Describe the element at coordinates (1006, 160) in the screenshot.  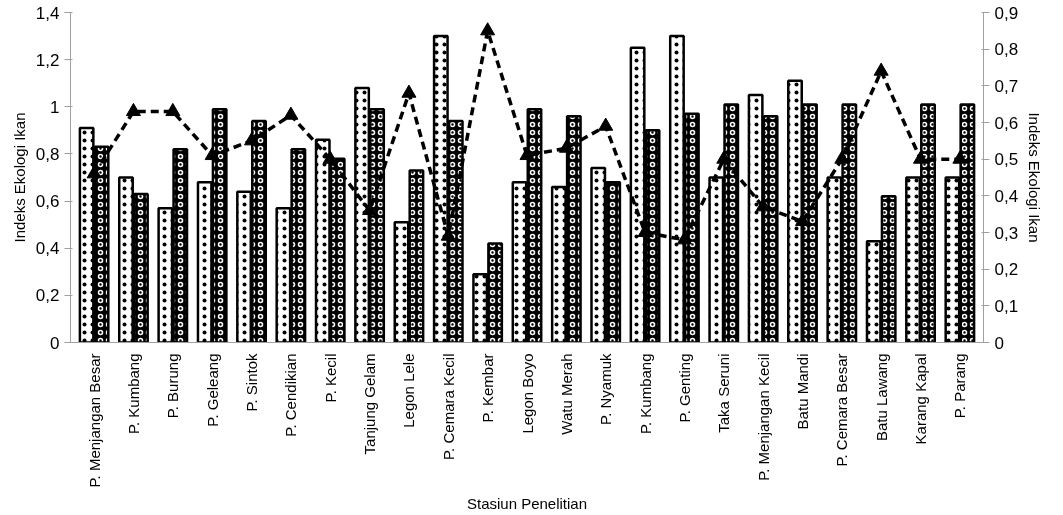
I see `y2-tick-label: 0,5` at that location.